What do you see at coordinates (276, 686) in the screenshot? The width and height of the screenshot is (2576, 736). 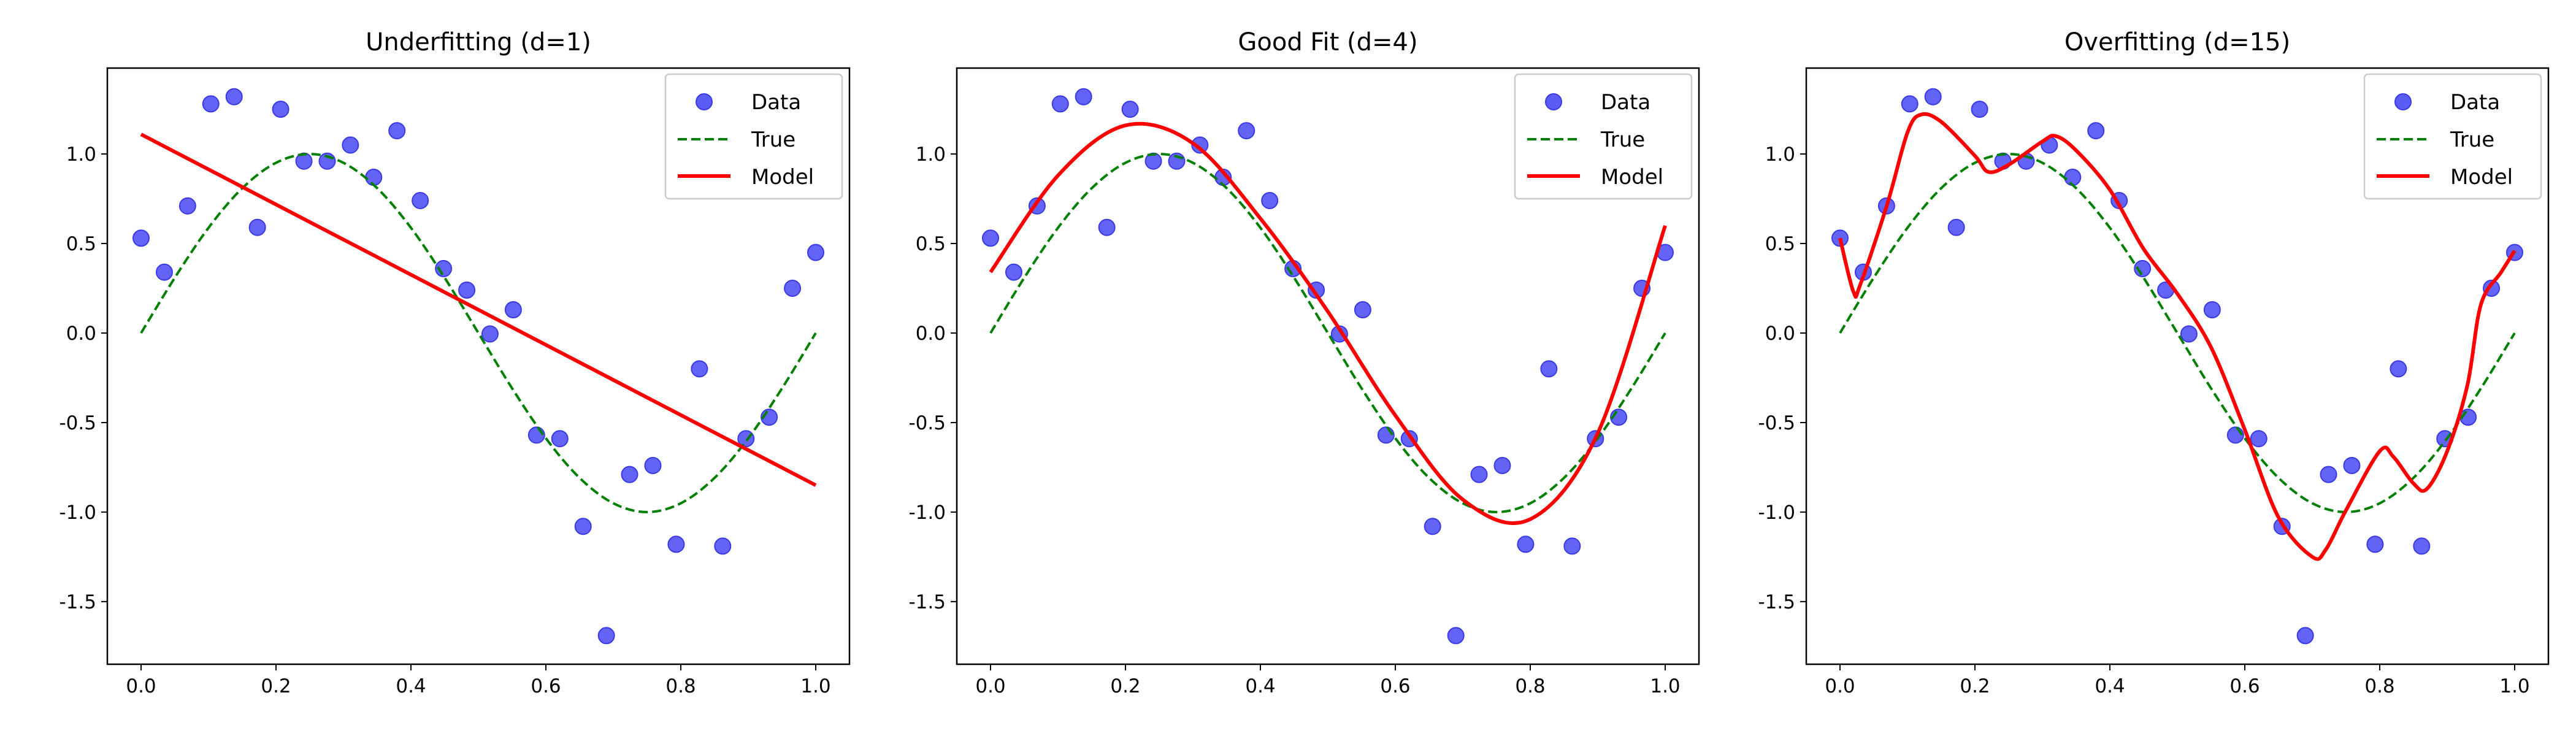 I see `x-tick-label: 0.2` at bounding box center [276, 686].